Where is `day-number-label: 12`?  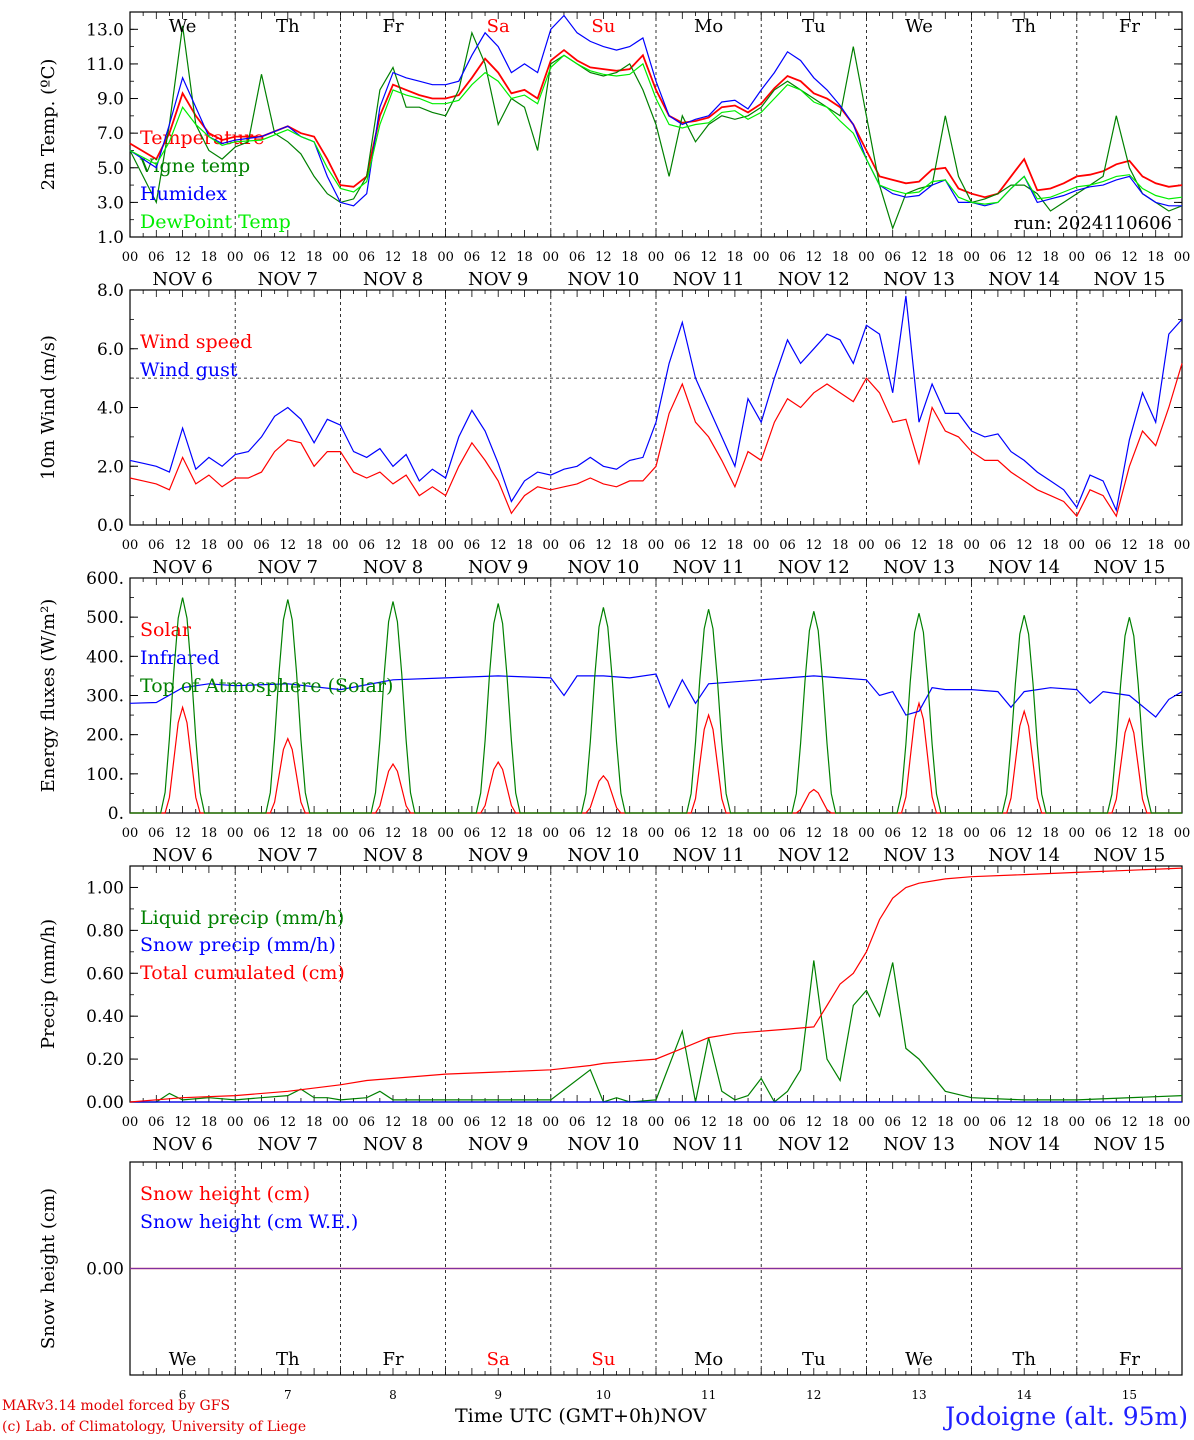 day-number-label: 12 is located at coordinates (813, 1395).